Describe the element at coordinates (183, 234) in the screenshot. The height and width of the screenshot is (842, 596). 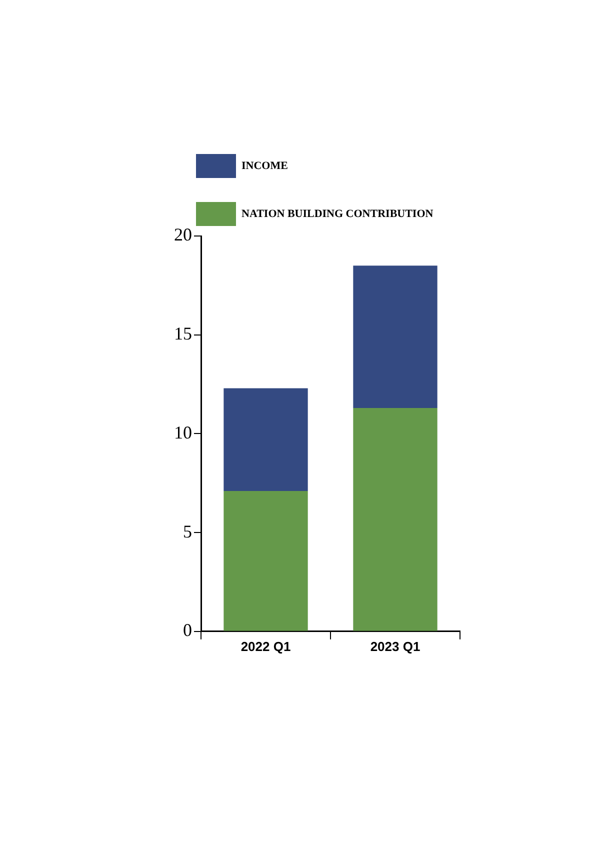
I see `y-tick-label: 20` at that location.